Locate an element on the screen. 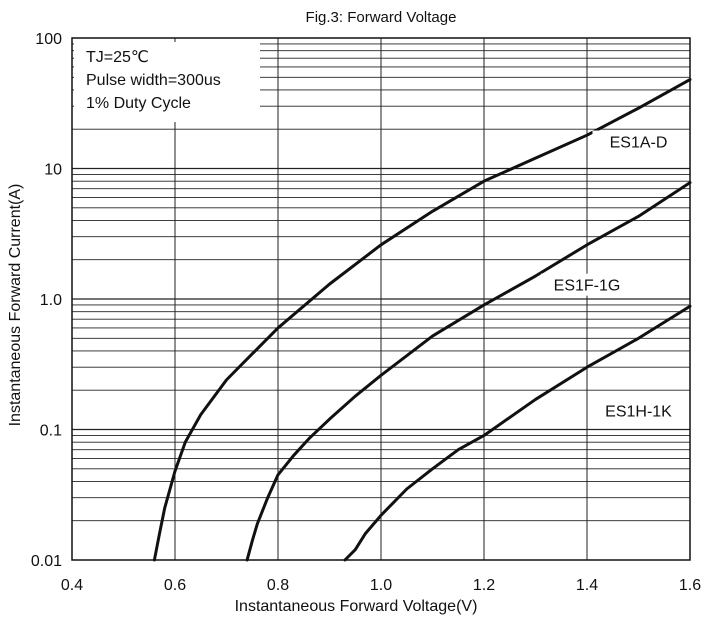  legend-condition: TJ=25℃ is located at coordinates (117, 57).